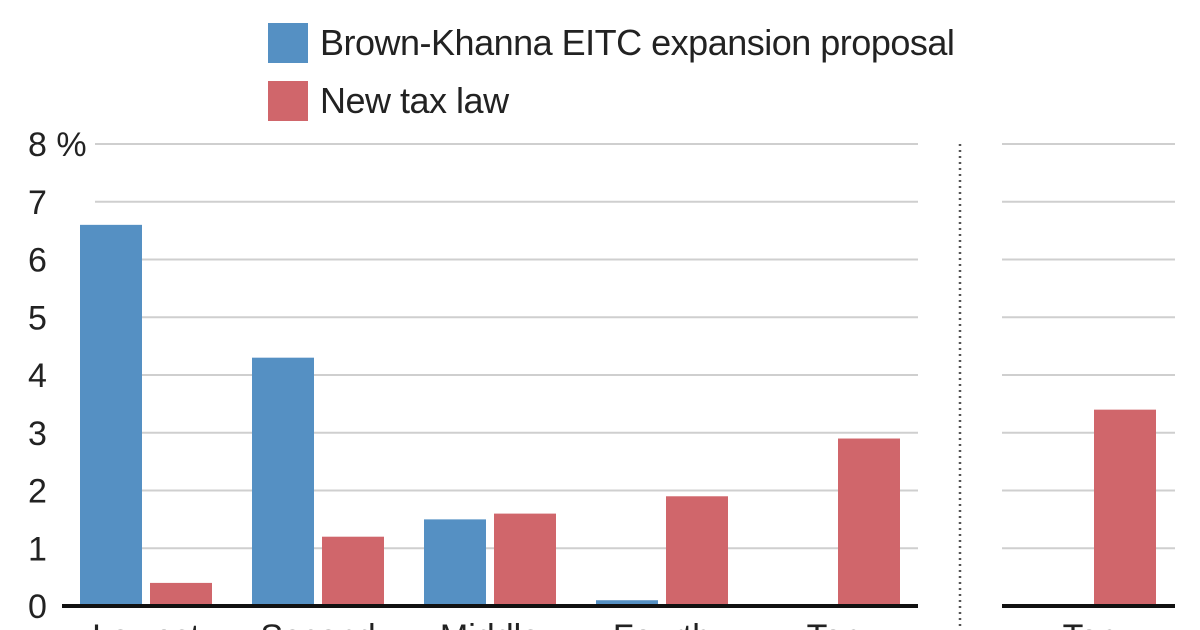  What do you see at coordinates (146, 624) in the screenshot?
I see `x-category-label: Lowest` at bounding box center [146, 624].